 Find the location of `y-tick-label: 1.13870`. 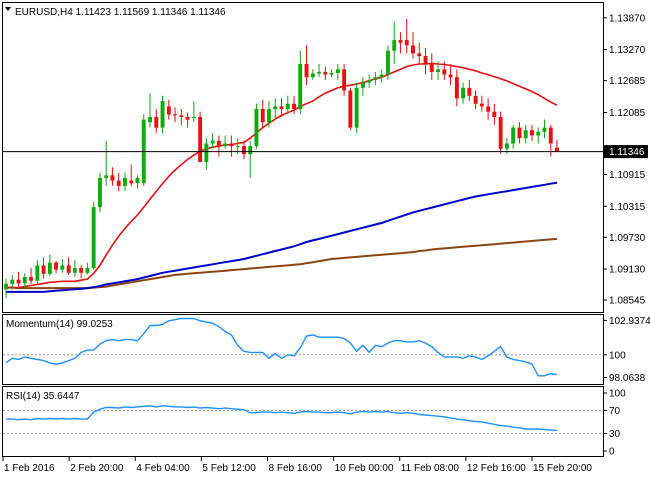

y-tick-label: 1.13870 is located at coordinates (627, 18).